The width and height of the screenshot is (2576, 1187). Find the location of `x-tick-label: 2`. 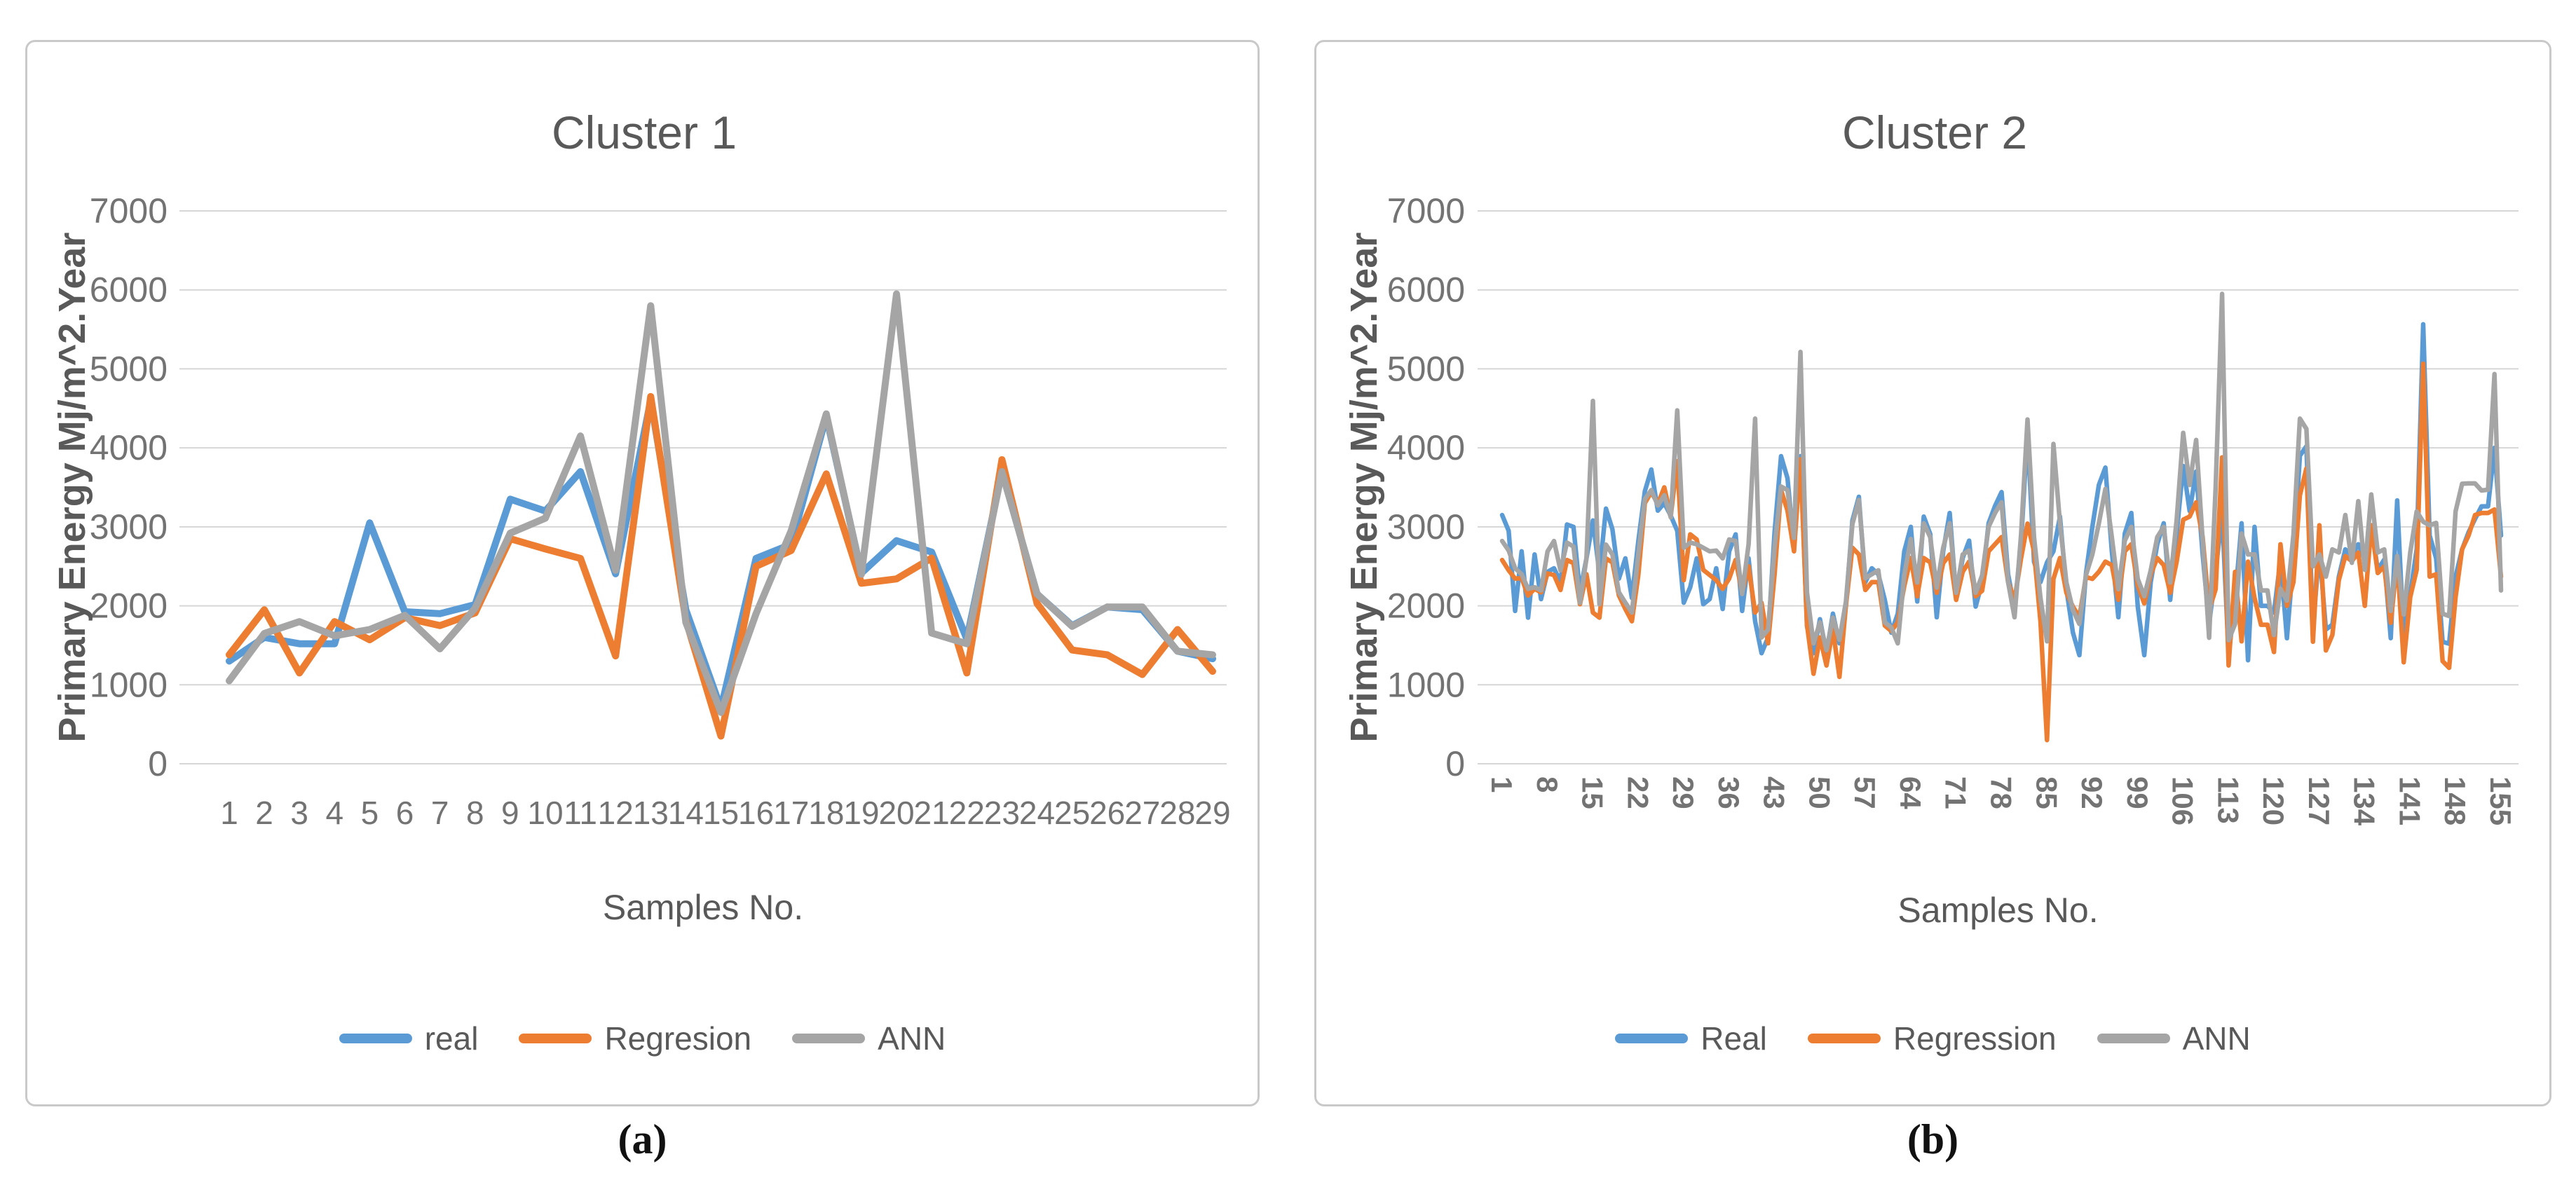

x-tick-label: 2 is located at coordinates (264, 813).